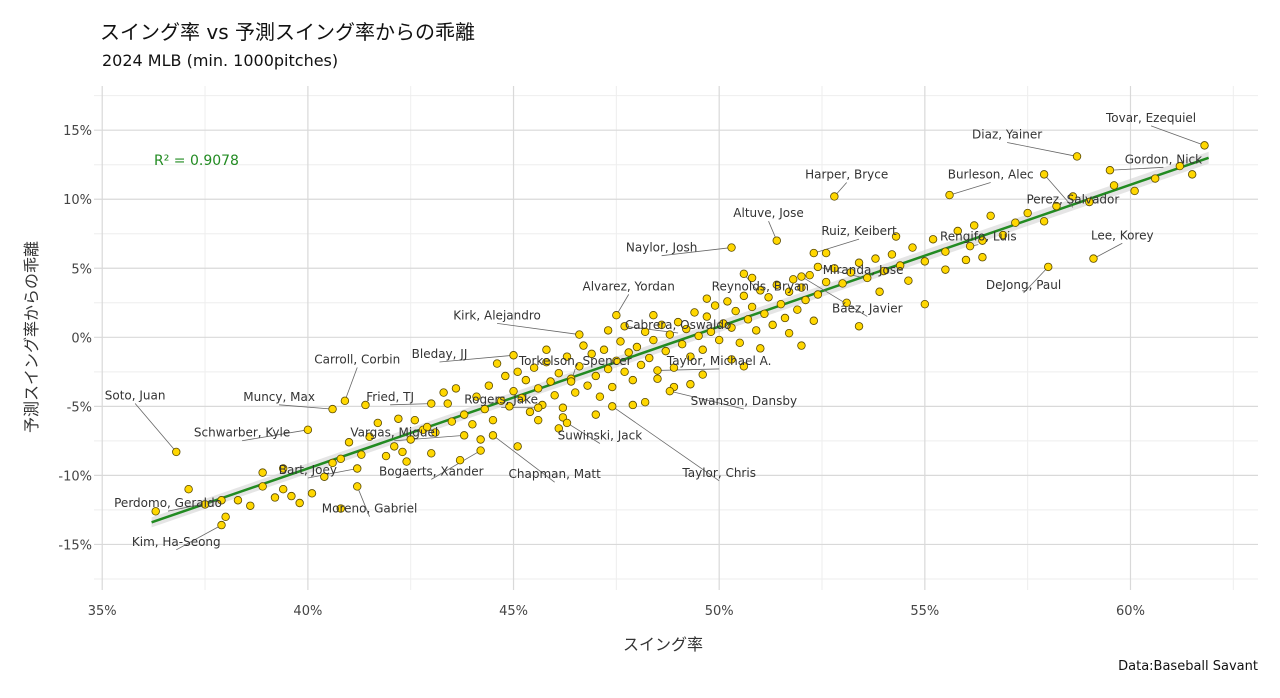 Image resolution: width=1280 pixels, height=698 pixels. I want to click on player-label: Carroll, Corbin, so click(357, 360).